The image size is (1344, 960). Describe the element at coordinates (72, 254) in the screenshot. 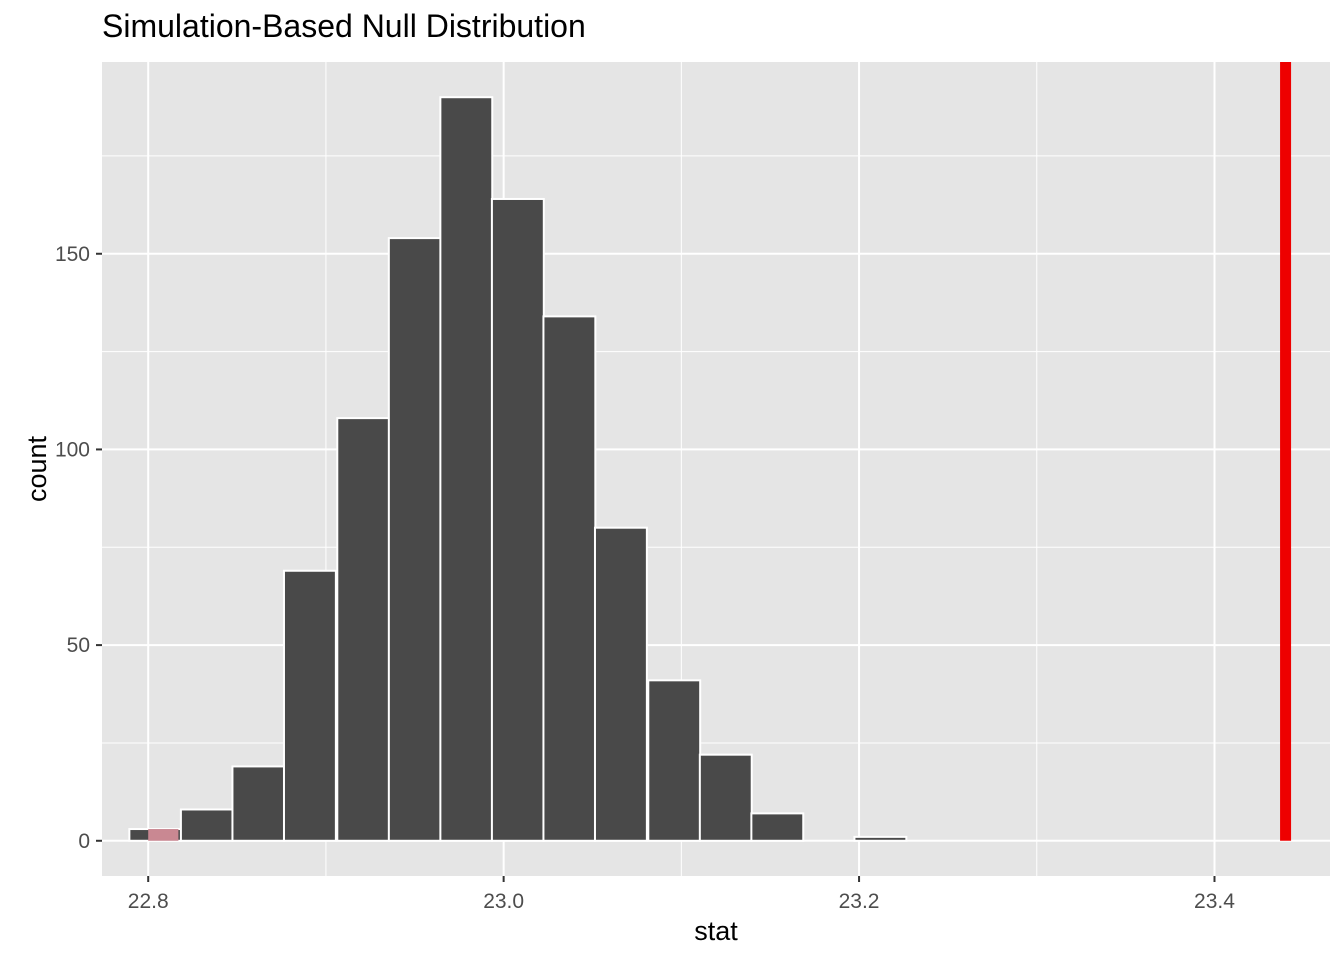

I see `y-tick-label: 150` at that location.